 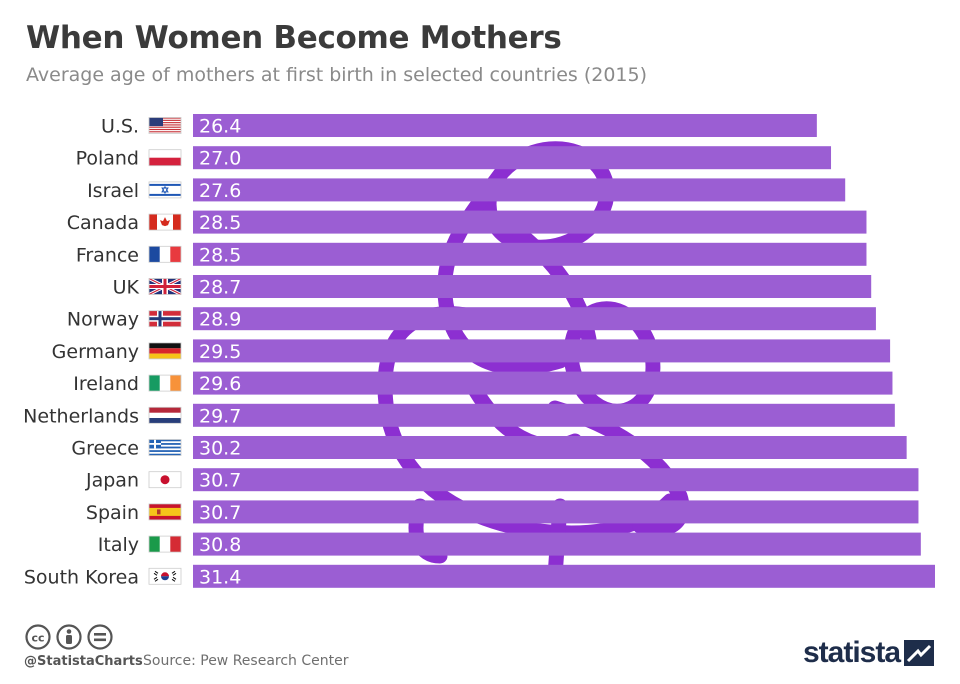 What do you see at coordinates (107, 255) in the screenshot?
I see `category-label: France` at bounding box center [107, 255].